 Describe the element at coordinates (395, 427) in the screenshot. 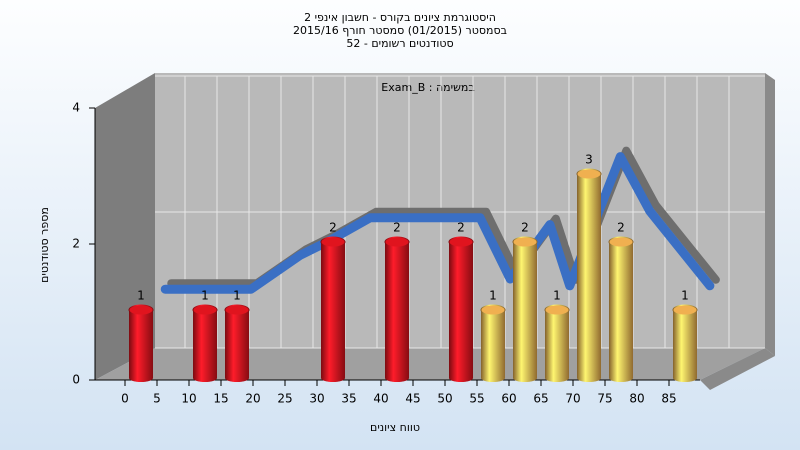

I see `x-axis-label: טווח ציונים` at that location.